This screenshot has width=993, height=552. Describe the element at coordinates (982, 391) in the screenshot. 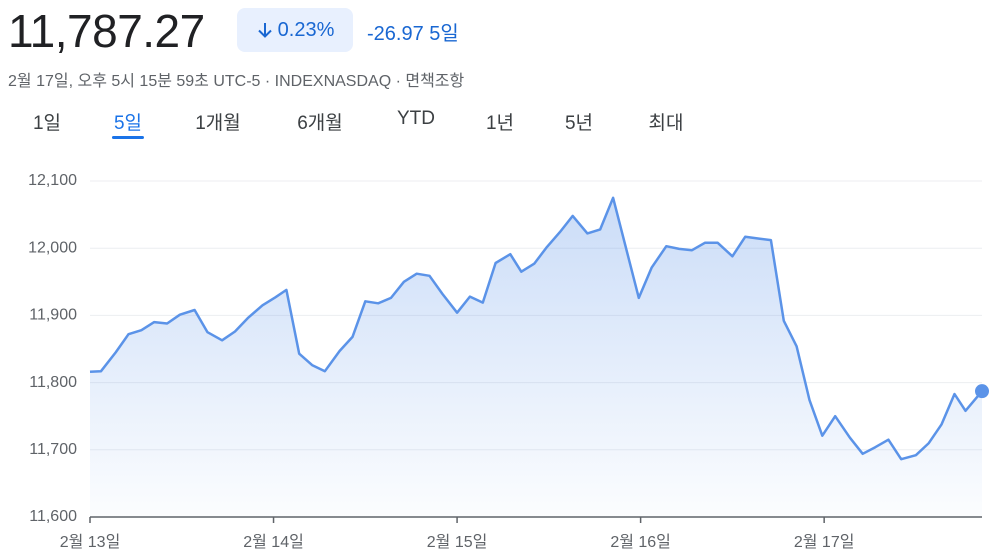

I see `last-point` at that location.